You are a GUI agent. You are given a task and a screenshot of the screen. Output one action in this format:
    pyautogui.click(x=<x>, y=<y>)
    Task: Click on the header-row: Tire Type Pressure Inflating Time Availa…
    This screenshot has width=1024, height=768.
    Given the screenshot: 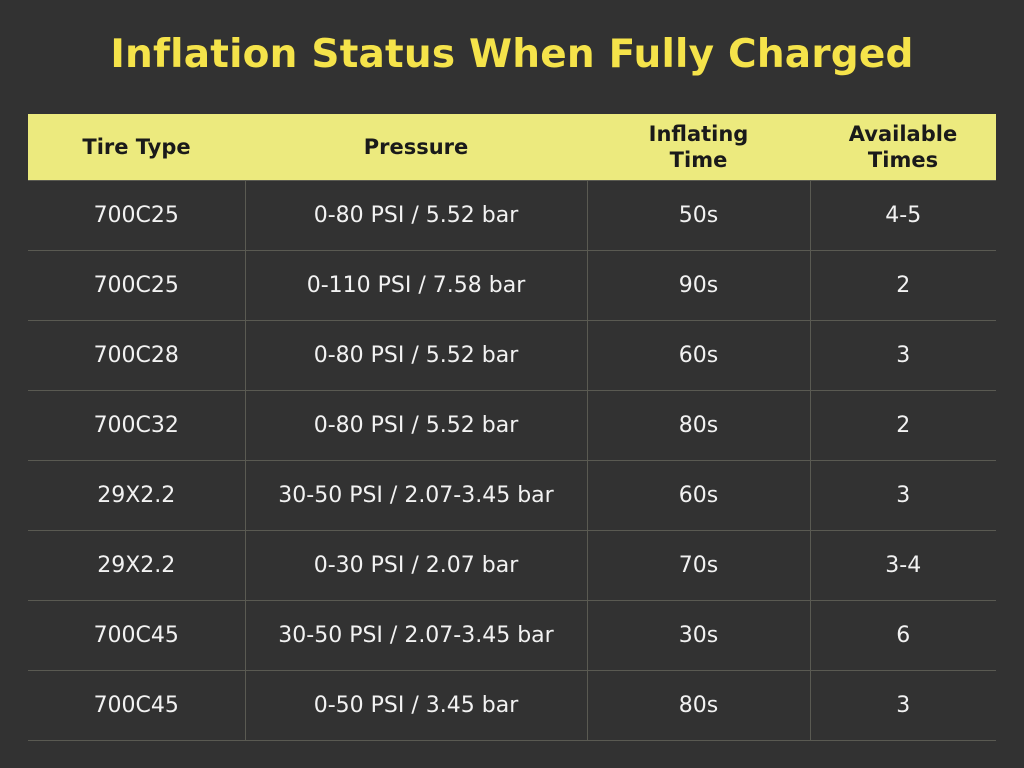 What is the action you would take?
    pyautogui.click(x=512, y=147)
    